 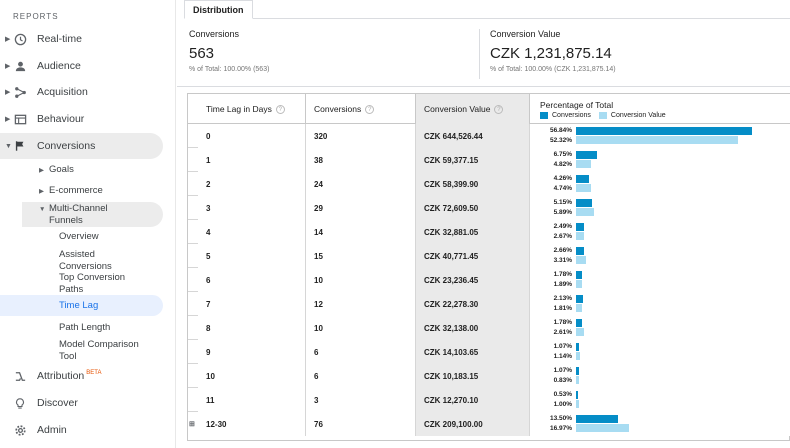 I want to click on cell-conversion-value: CZK 644,526.44, so click(x=473, y=136).